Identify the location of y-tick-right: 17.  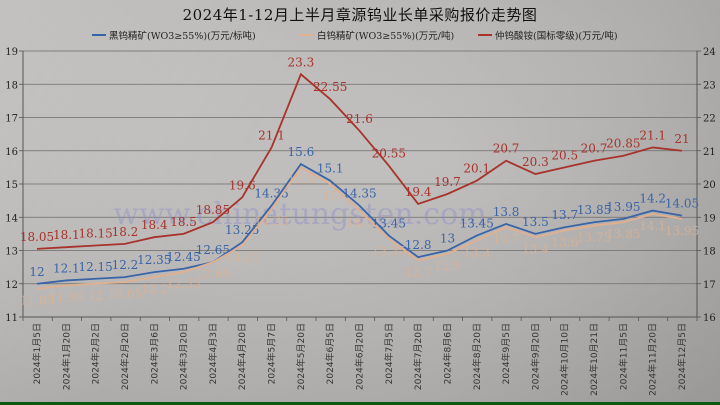
(709, 285).